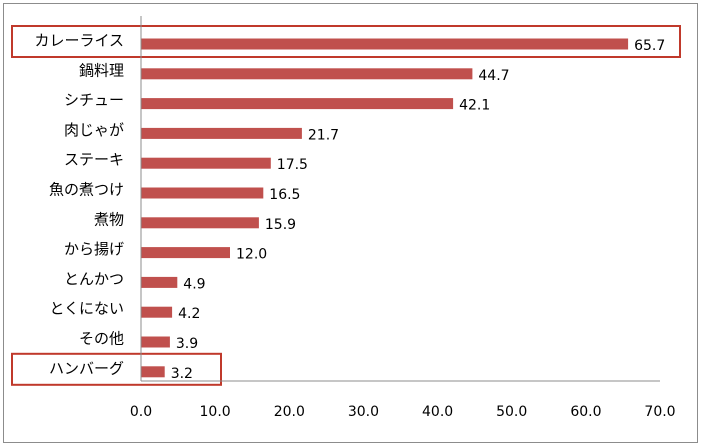  Describe the element at coordinates (280, 225) in the screenshot. I see `value-label-7: 15.9` at that location.